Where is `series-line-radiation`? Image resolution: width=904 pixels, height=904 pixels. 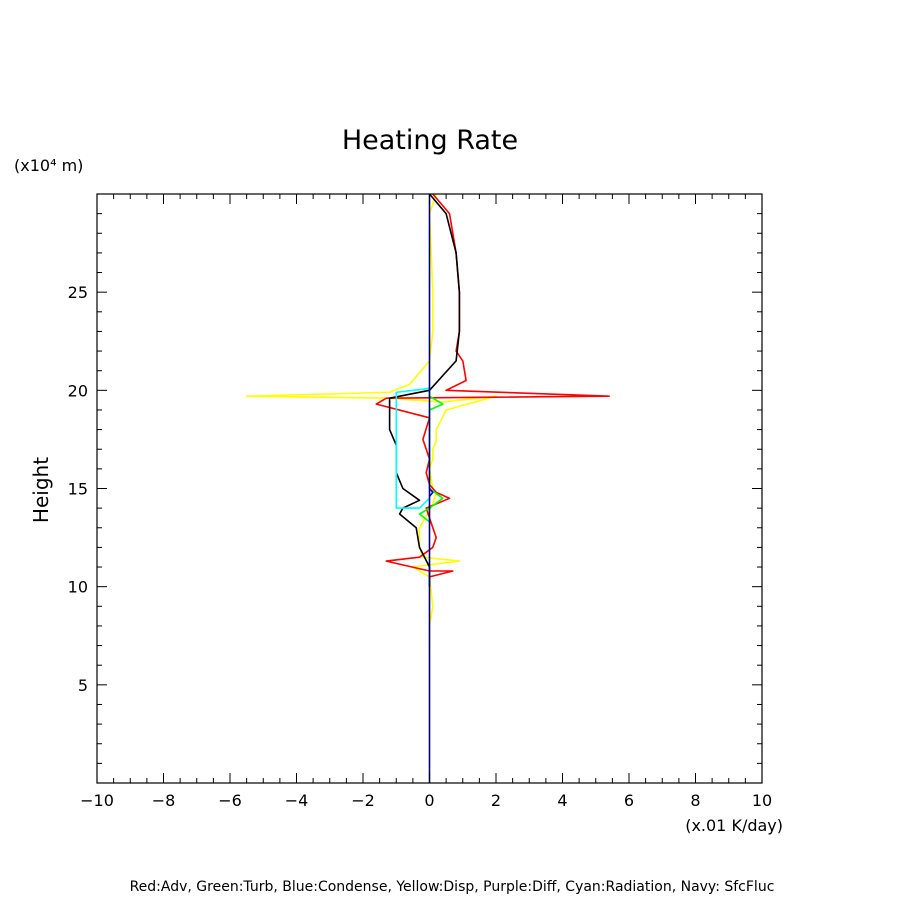 series-line-radiation is located at coordinates (413, 448).